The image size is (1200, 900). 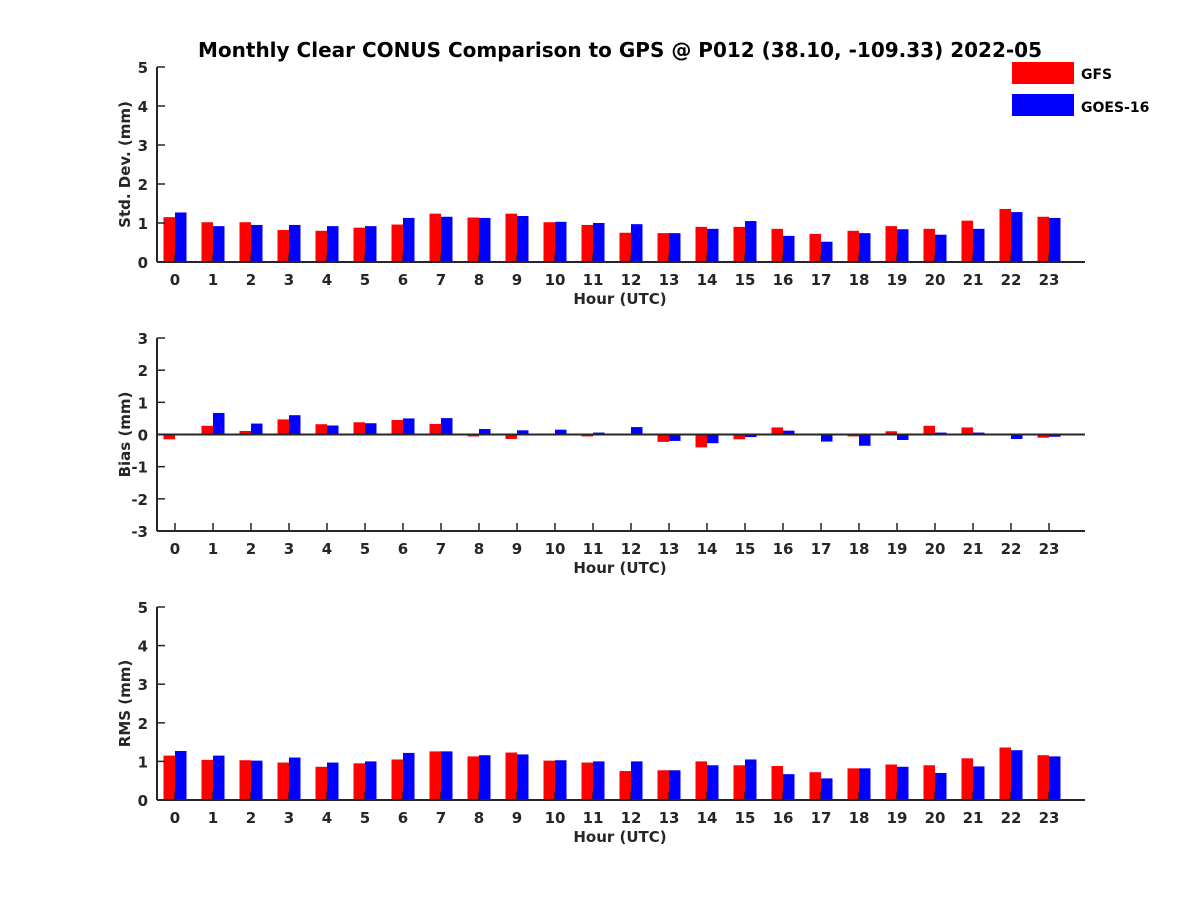 What do you see at coordinates (365, 280) in the screenshot?
I see `x-tick-label: 5` at bounding box center [365, 280].